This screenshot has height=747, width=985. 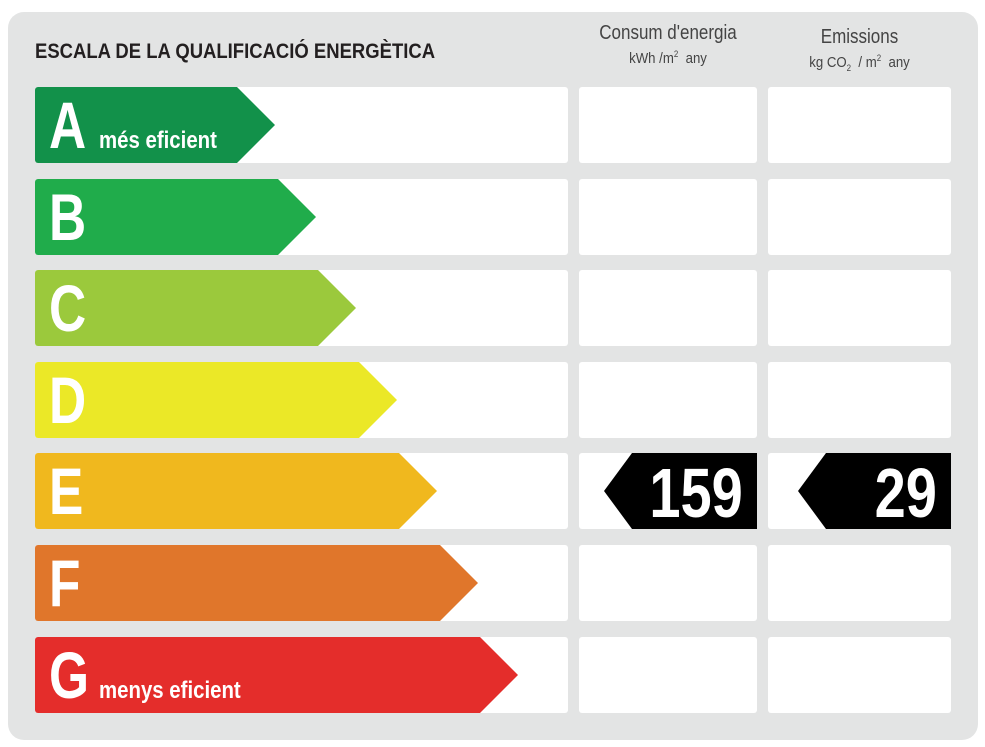 What do you see at coordinates (175, 217) in the screenshot?
I see `class-arrow-b: B` at bounding box center [175, 217].